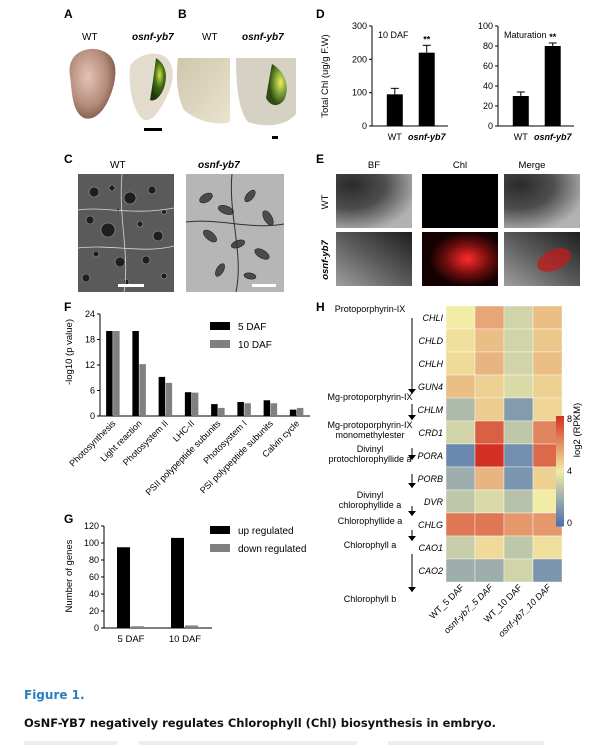 This screenshot has width=598, height=748. I want to click on d-ytick-label: 300, so click(359, 26).